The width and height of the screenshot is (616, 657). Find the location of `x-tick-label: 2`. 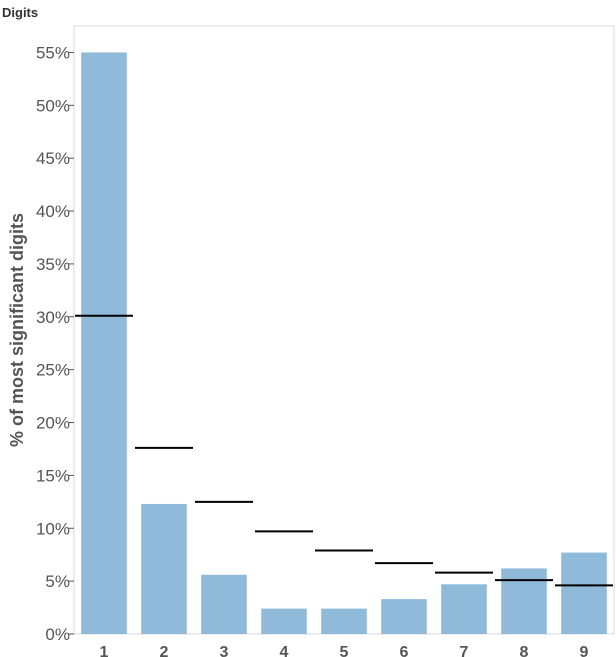

x-tick-label: 2 is located at coordinates (164, 650).